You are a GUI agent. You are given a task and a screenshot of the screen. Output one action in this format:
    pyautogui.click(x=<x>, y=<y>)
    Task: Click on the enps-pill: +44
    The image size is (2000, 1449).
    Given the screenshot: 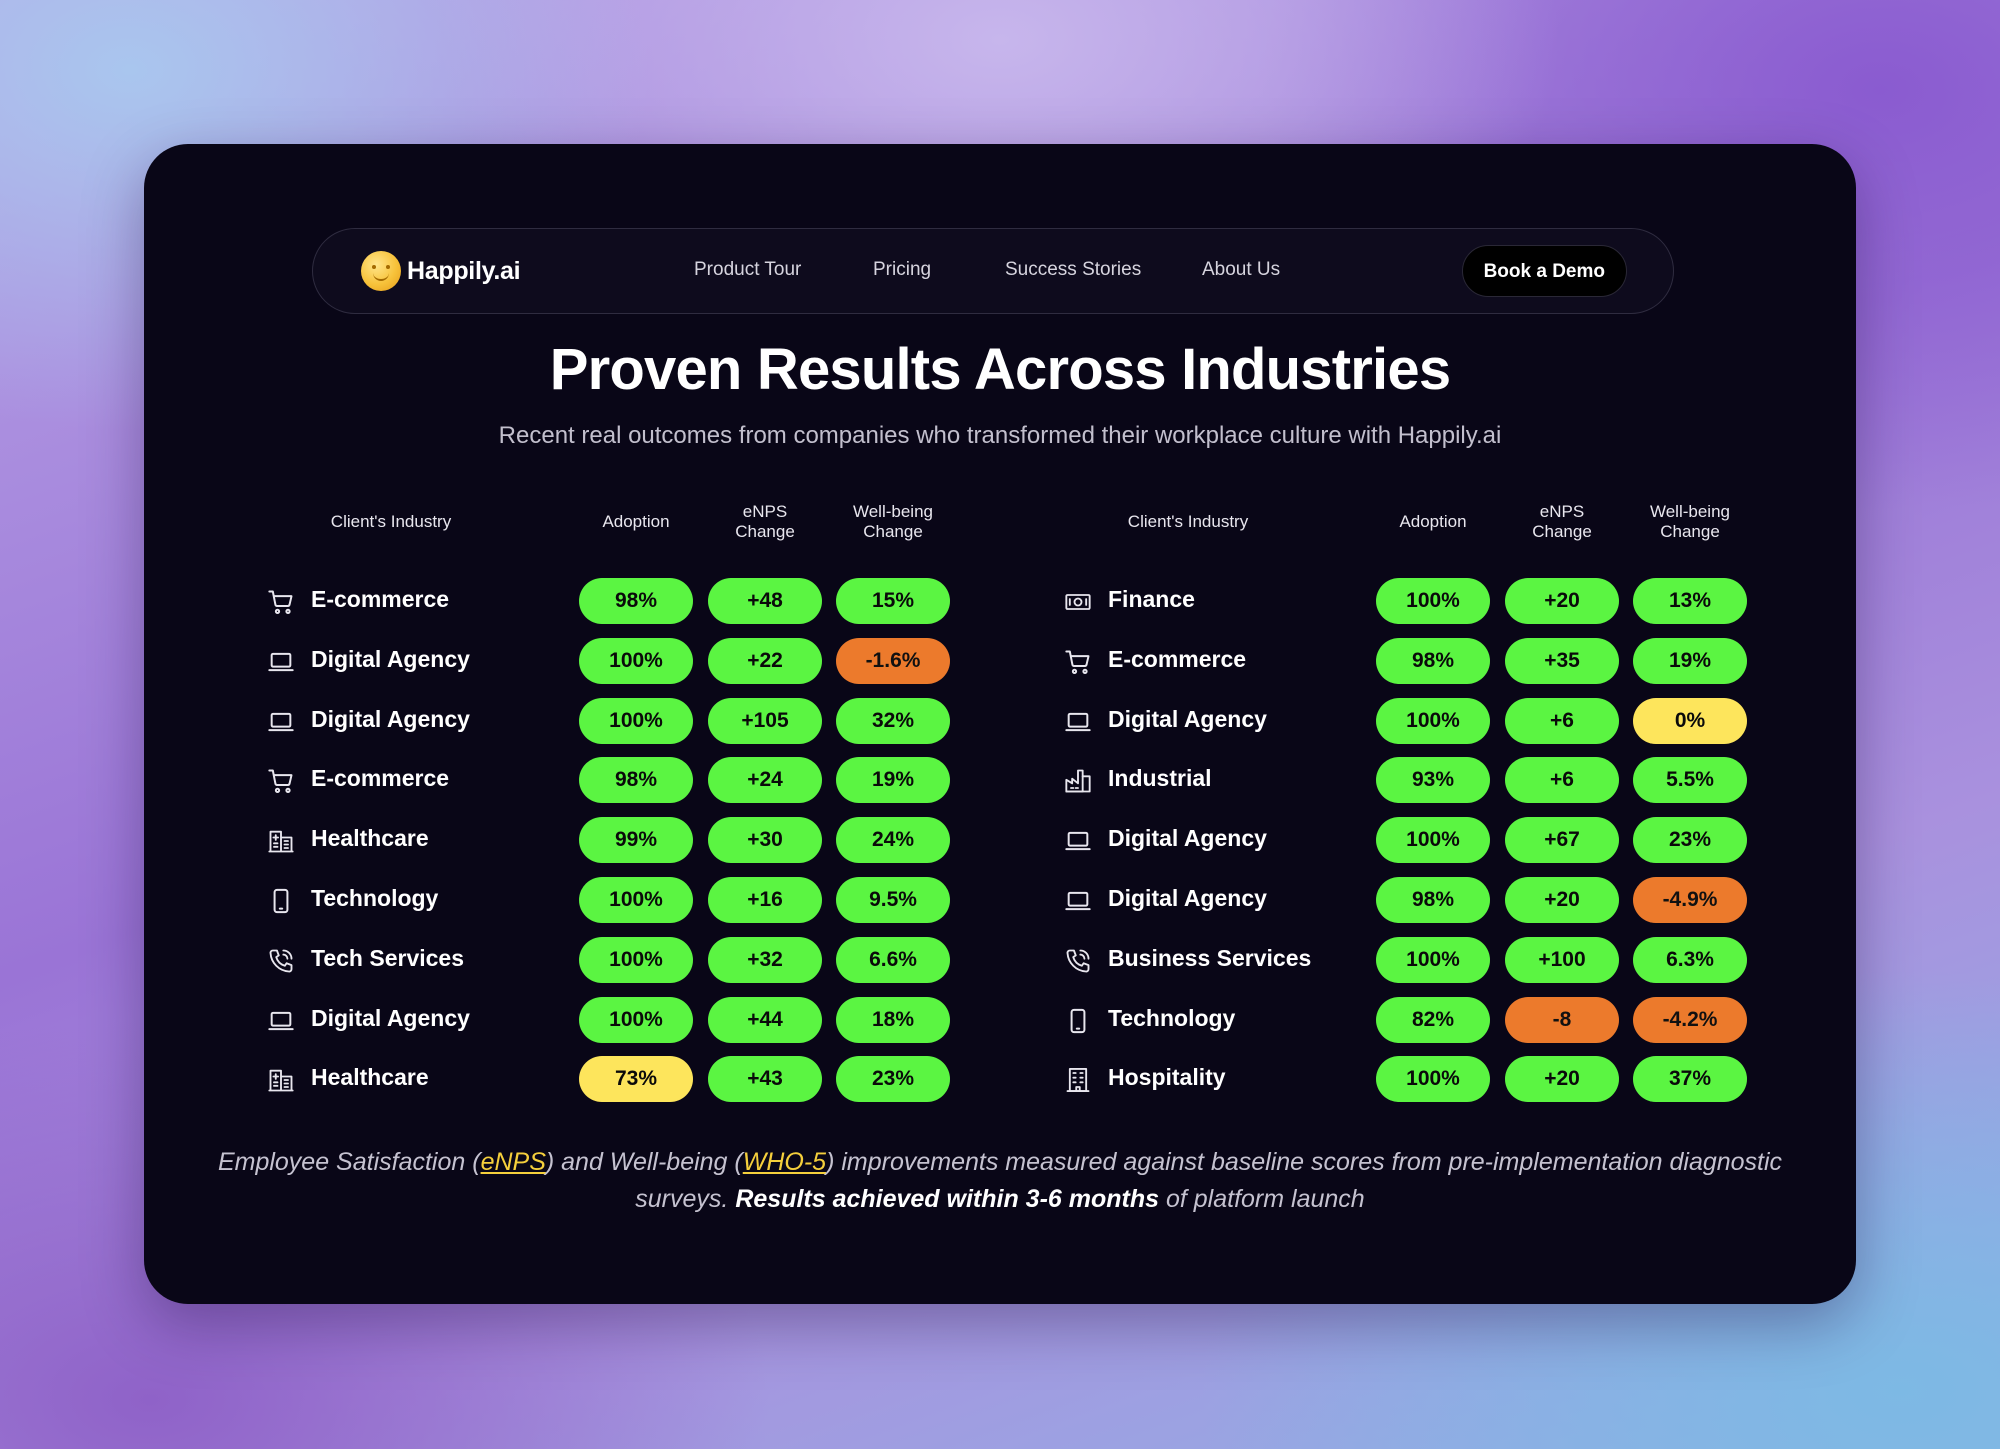 What is the action you would take?
    pyautogui.click(x=765, y=1019)
    